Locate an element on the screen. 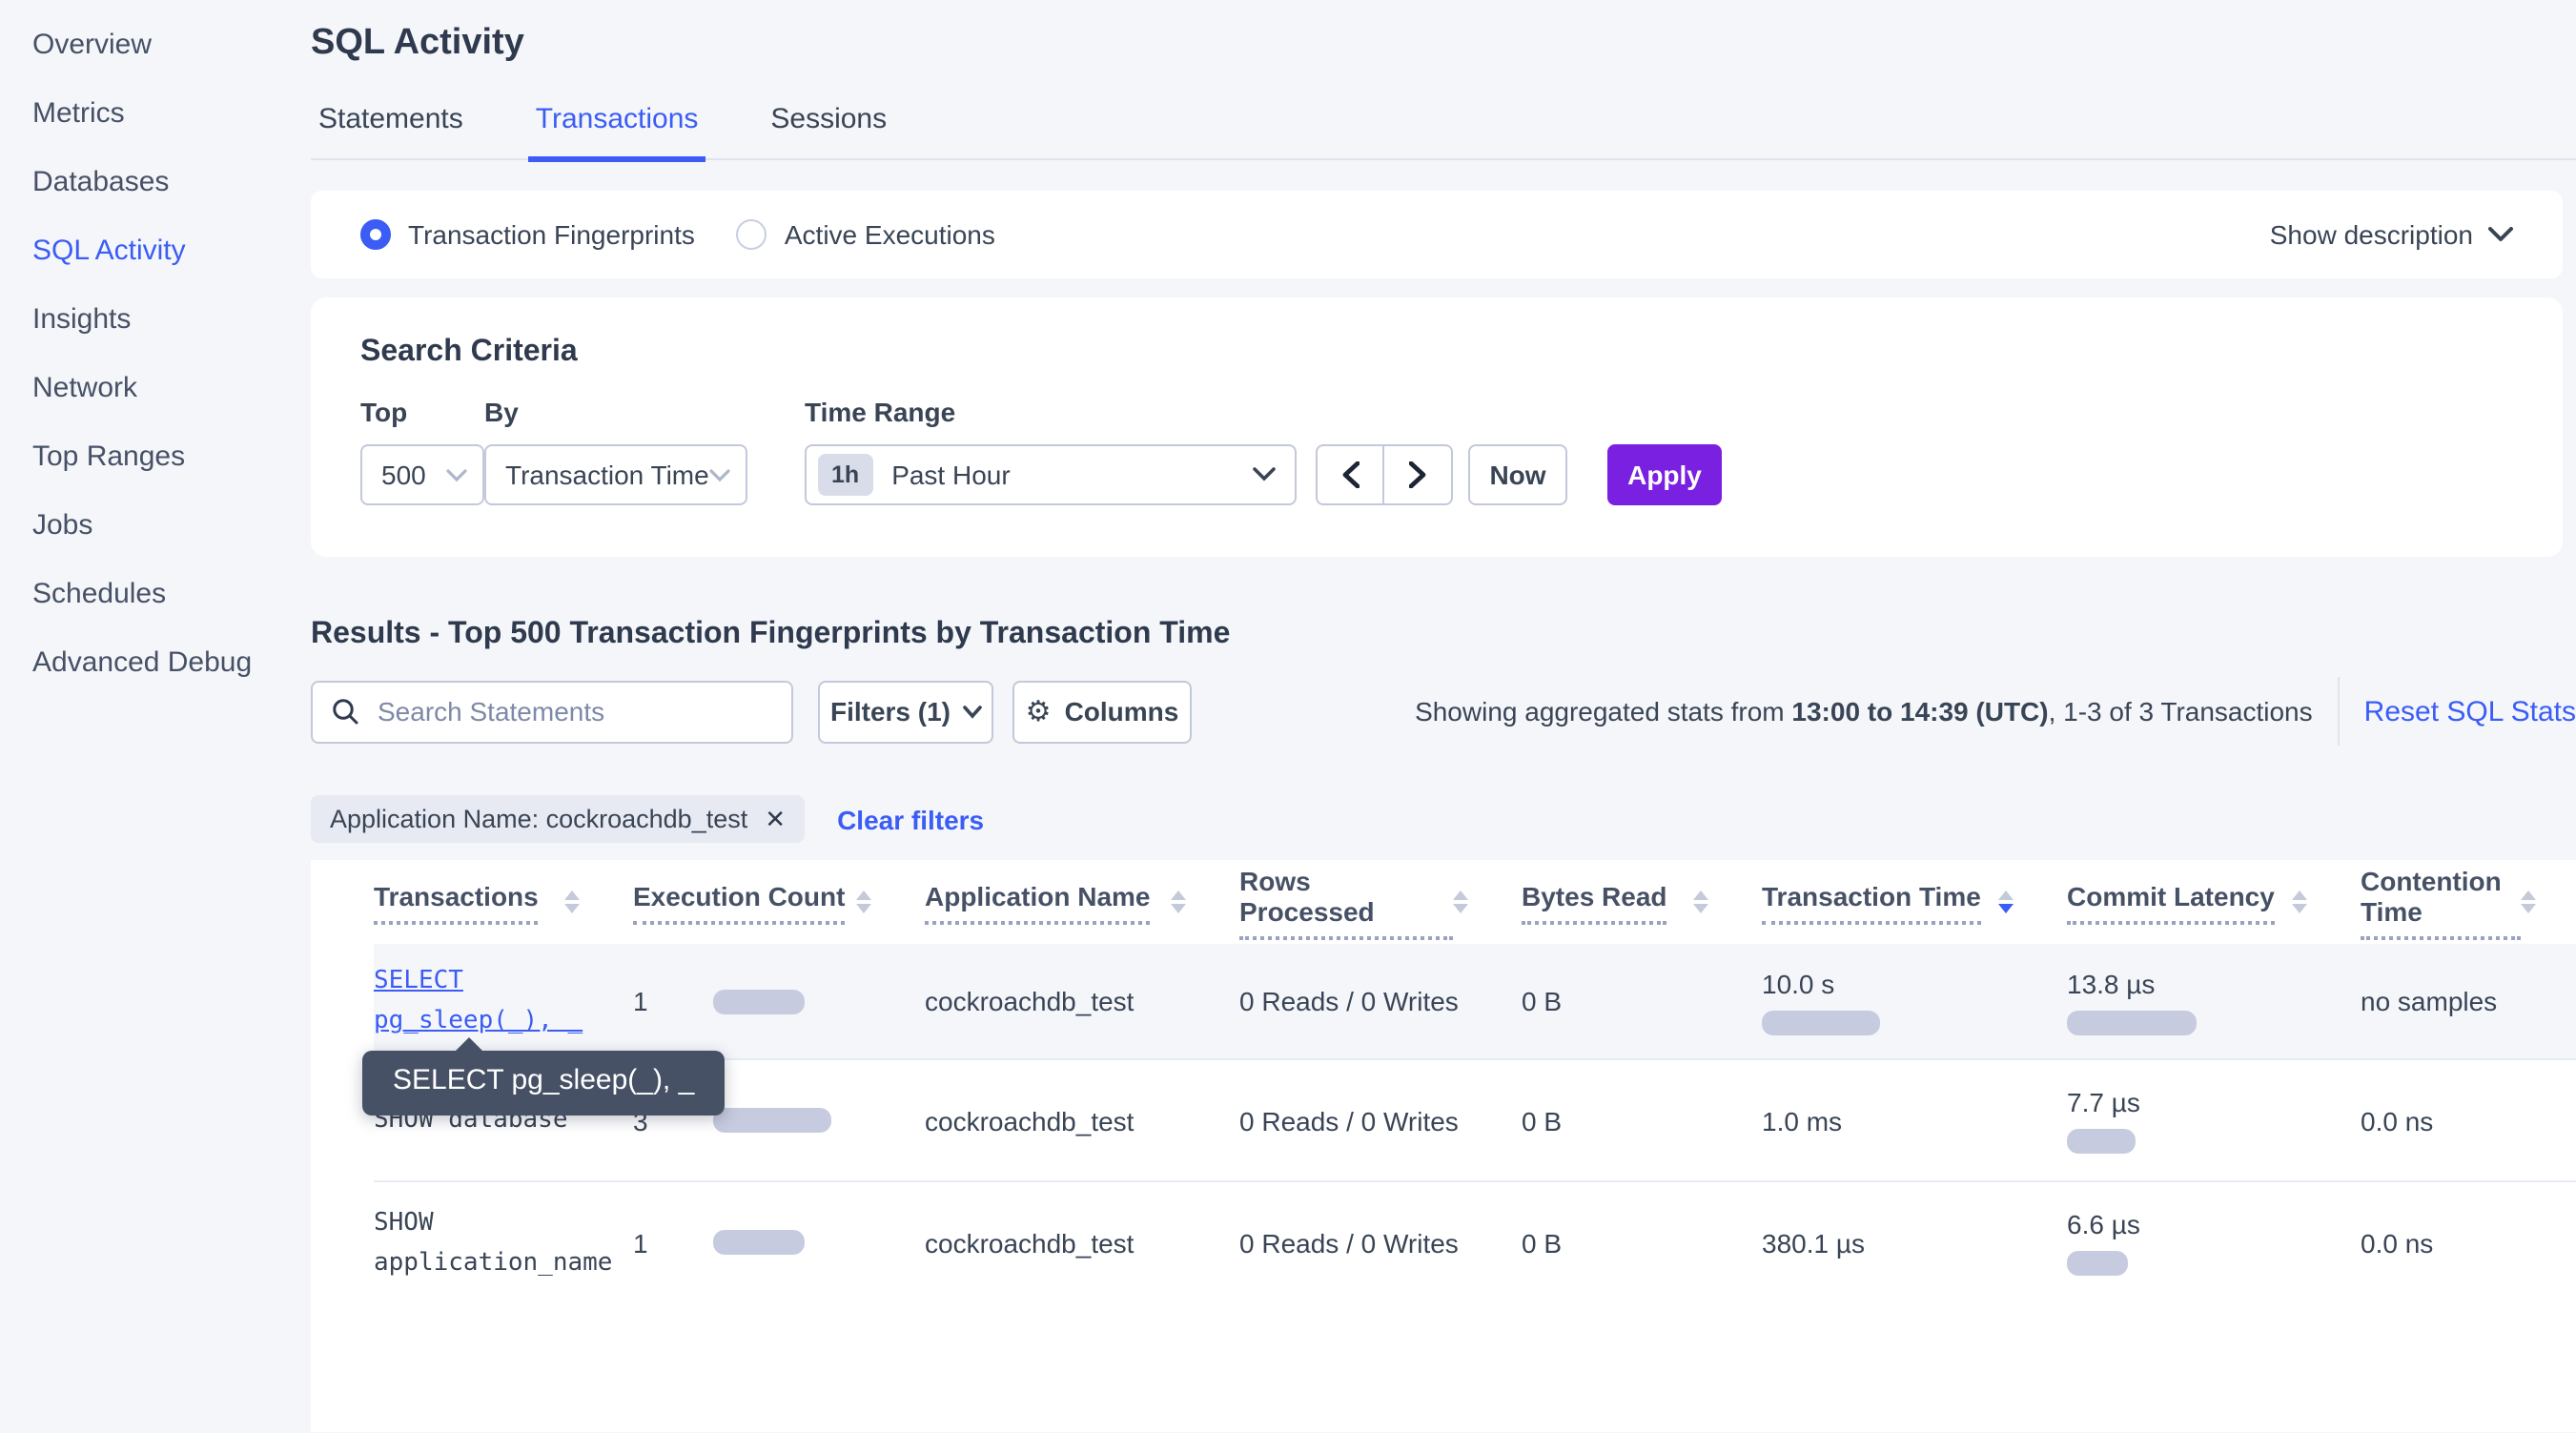  by-select-value: Transaction Time is located at coordinates (607, 475).